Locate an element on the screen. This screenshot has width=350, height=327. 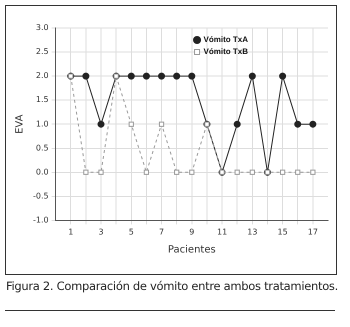
x-tick-label: 5 is located at coordinates (131, 231).